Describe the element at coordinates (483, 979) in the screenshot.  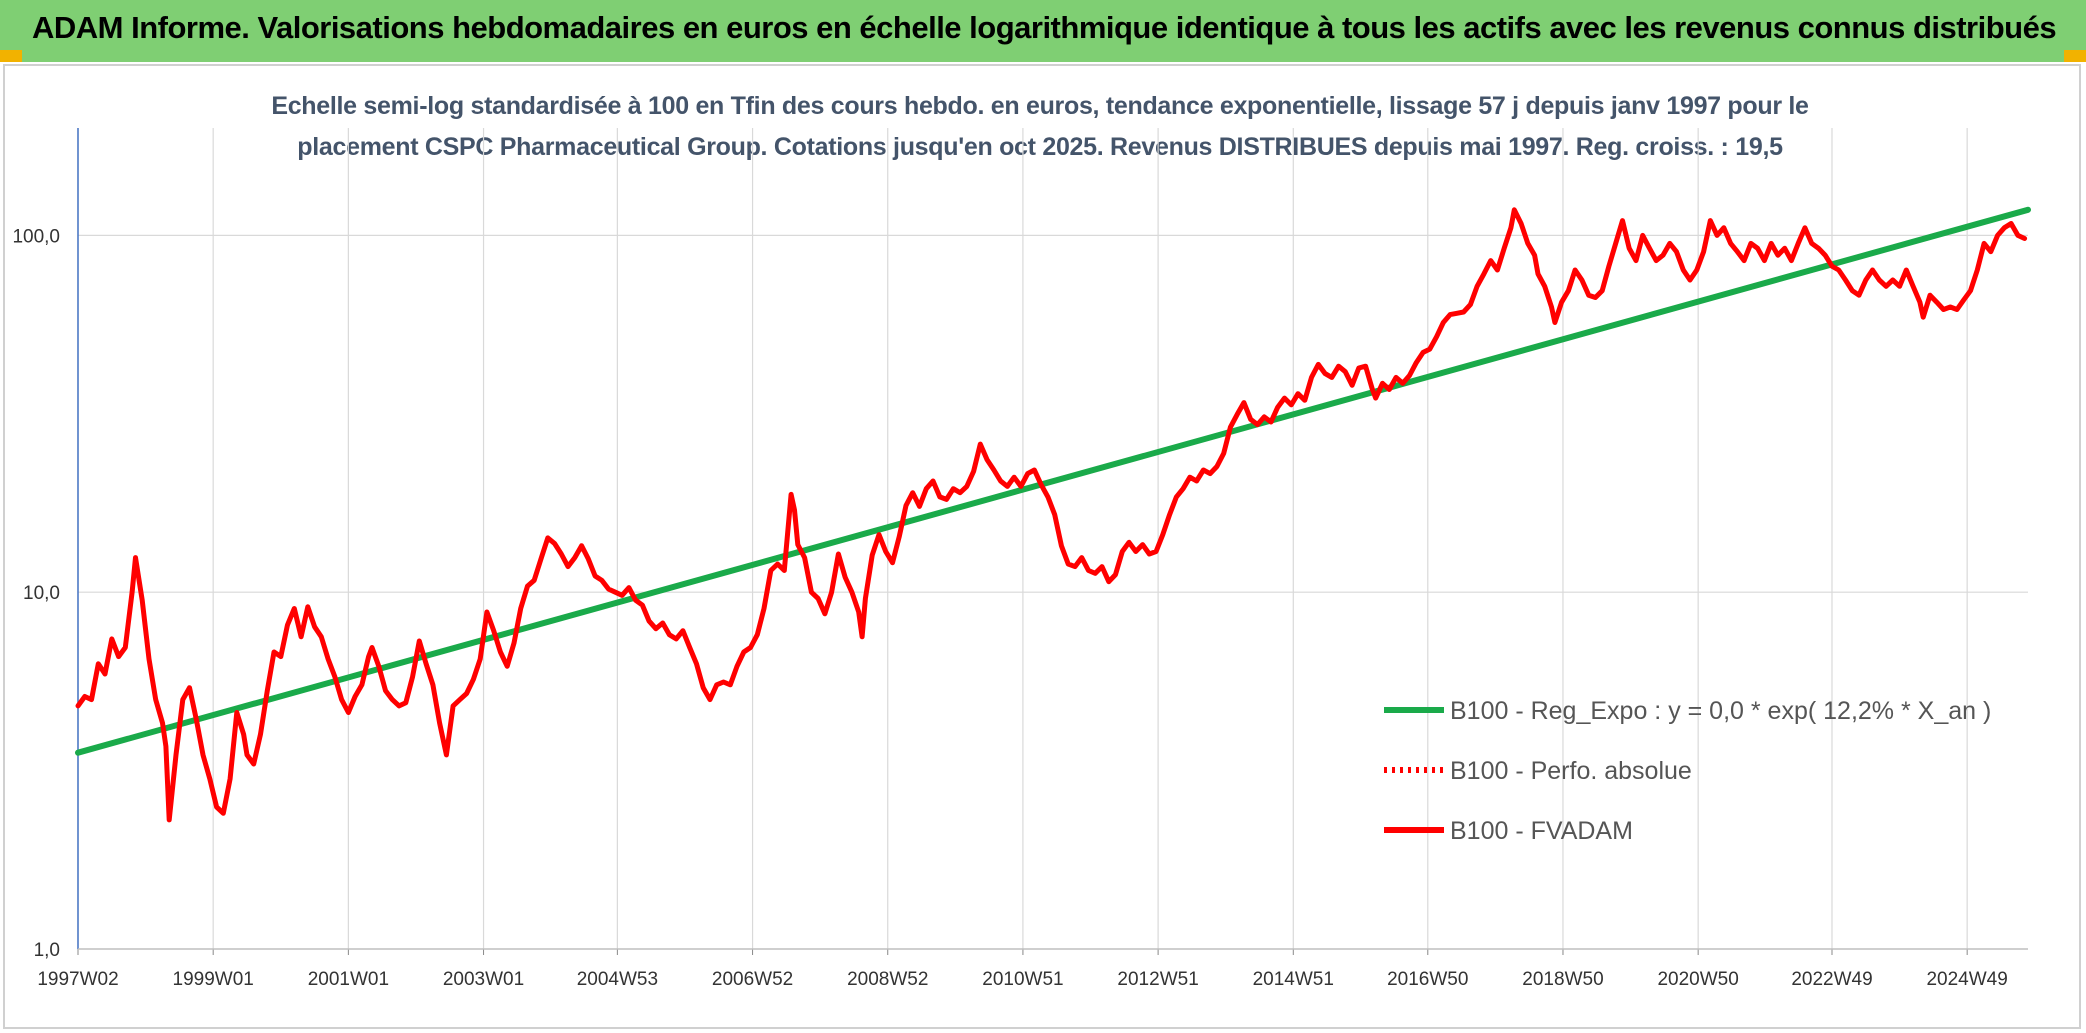
I see `x-tick-label: 2003W01` at that location.